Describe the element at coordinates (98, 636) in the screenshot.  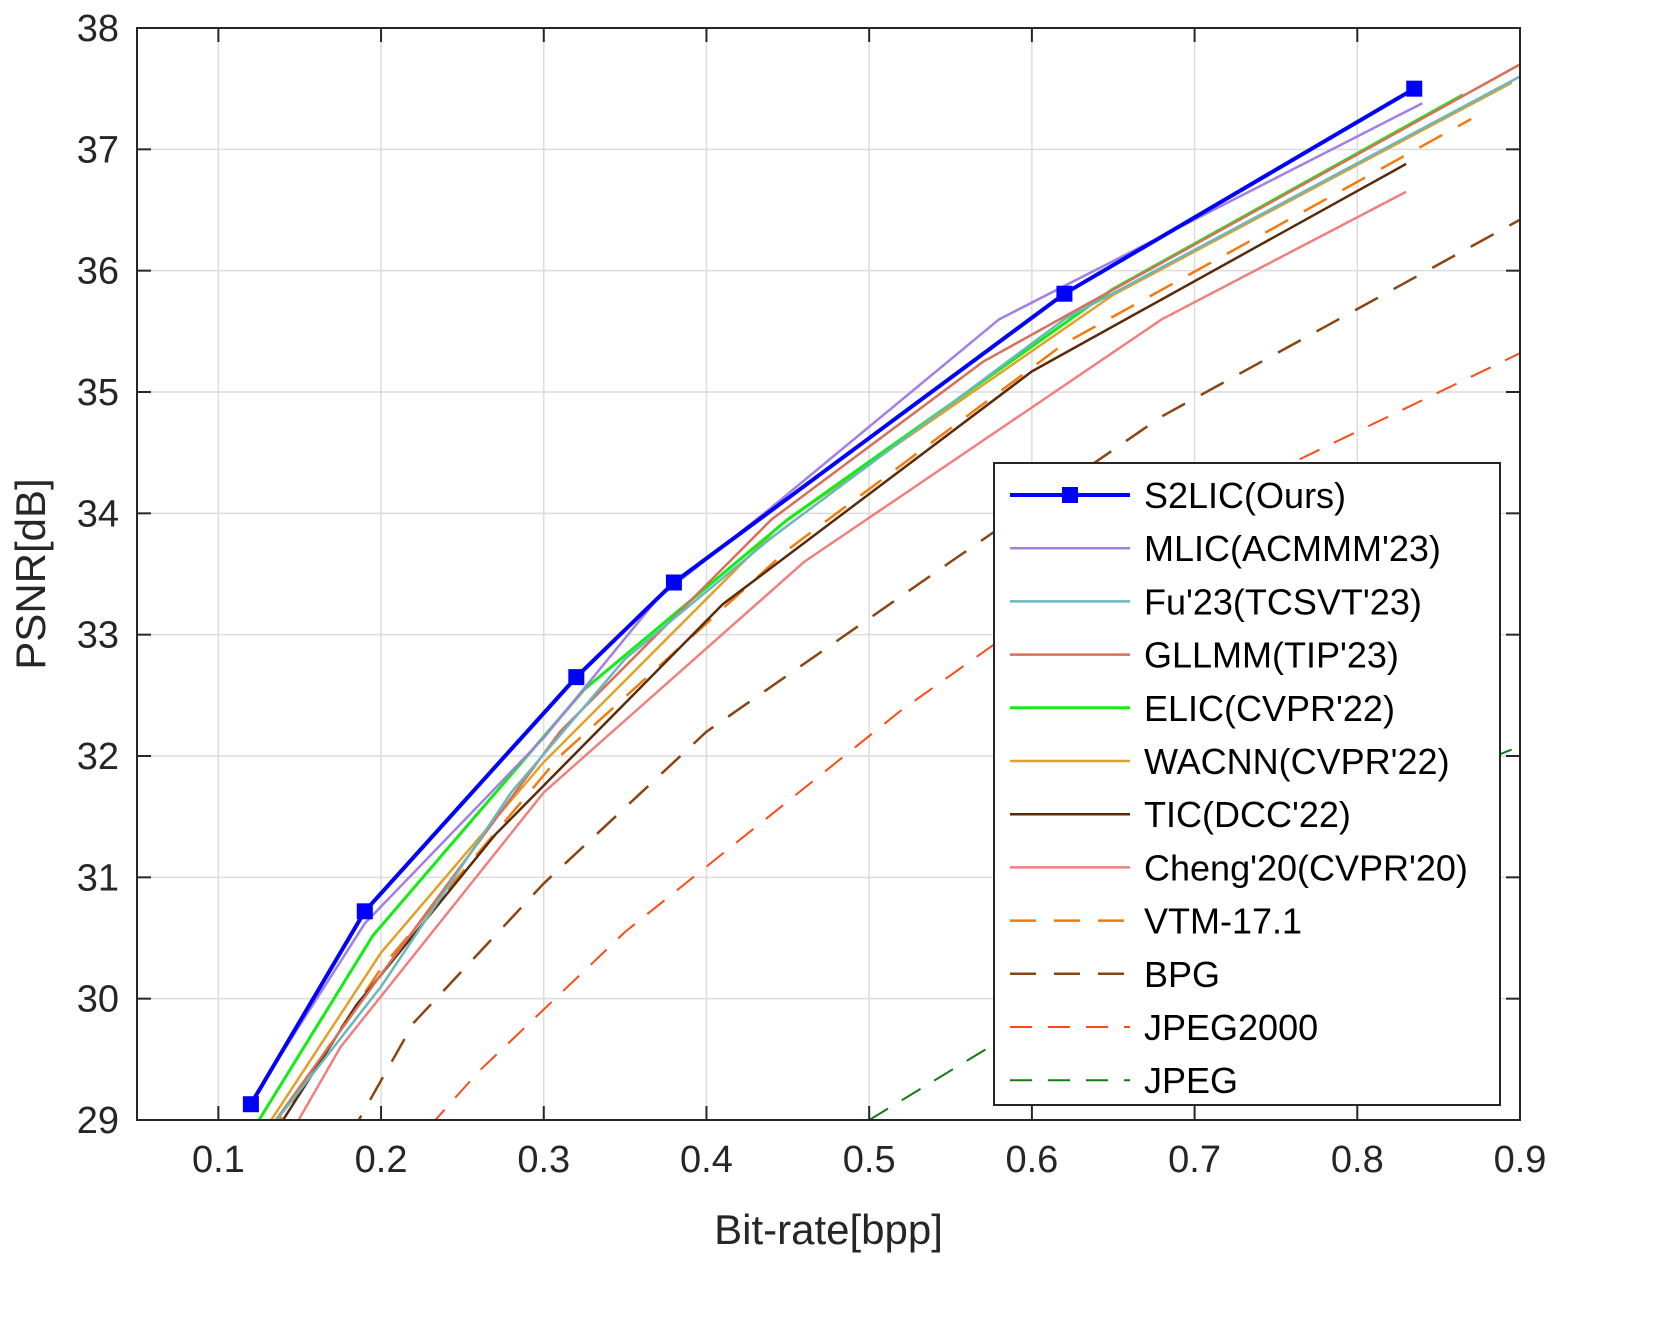
I see `y-tick-label: 33` at that location.